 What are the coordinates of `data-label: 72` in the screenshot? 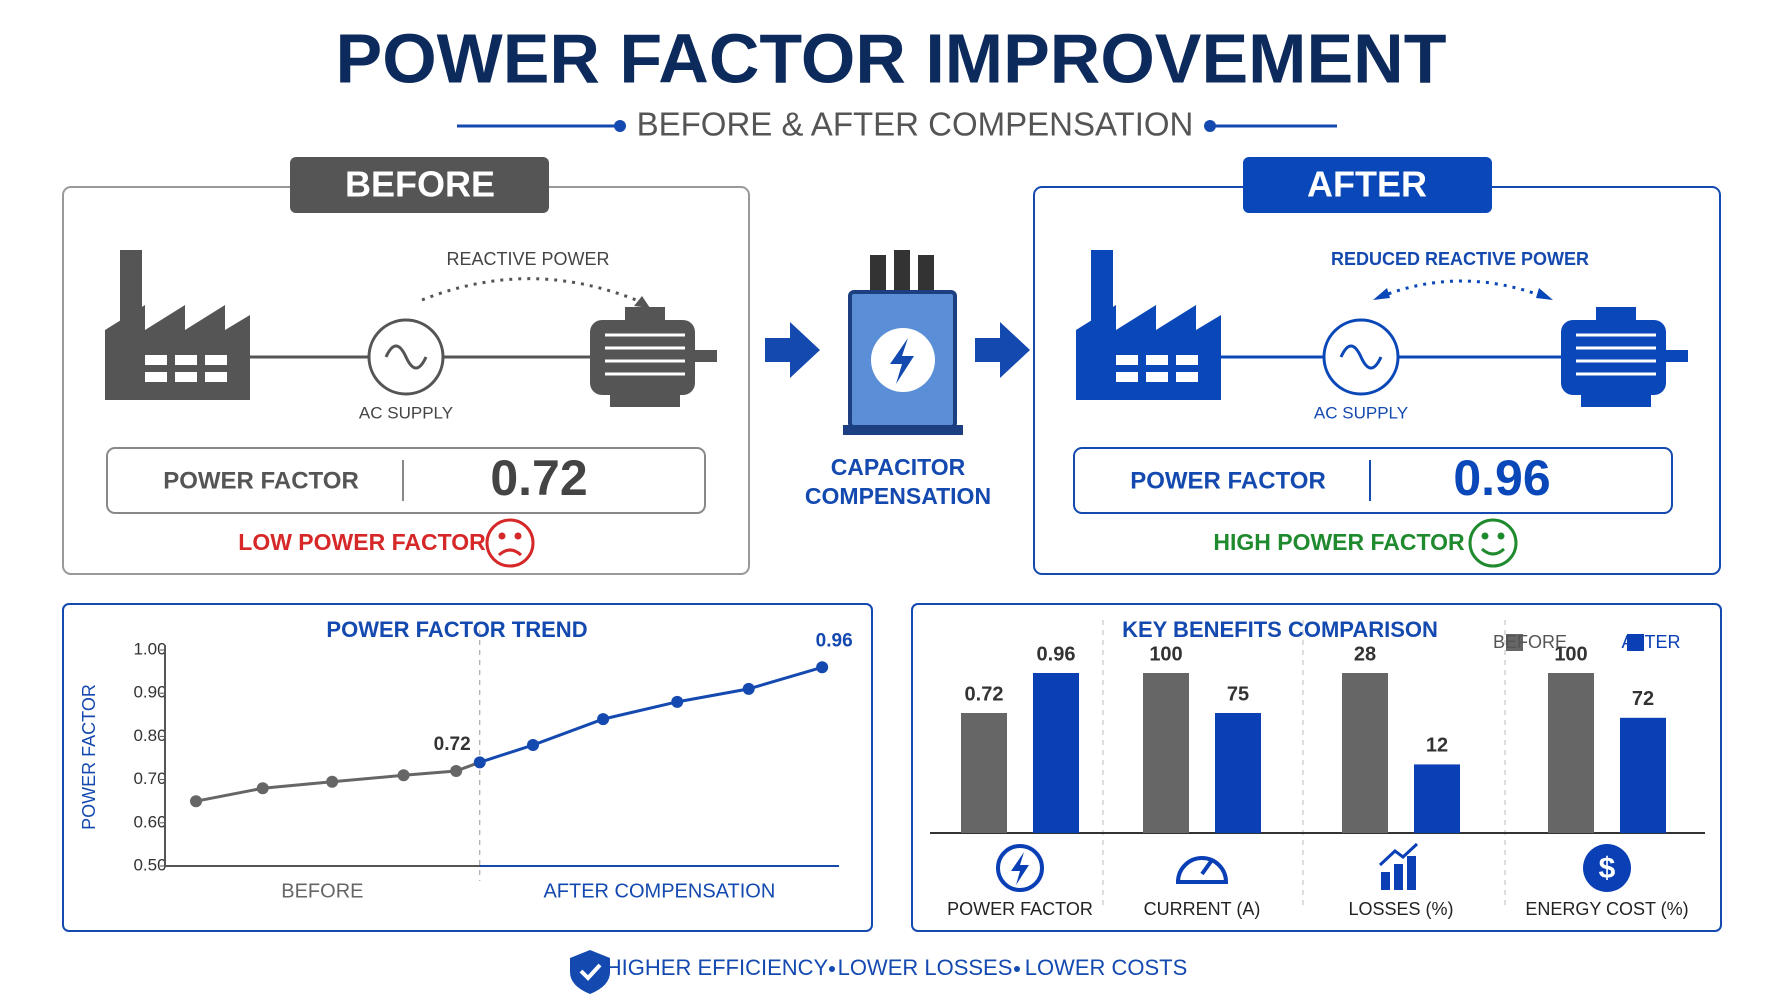 It's located at (1643, 699).